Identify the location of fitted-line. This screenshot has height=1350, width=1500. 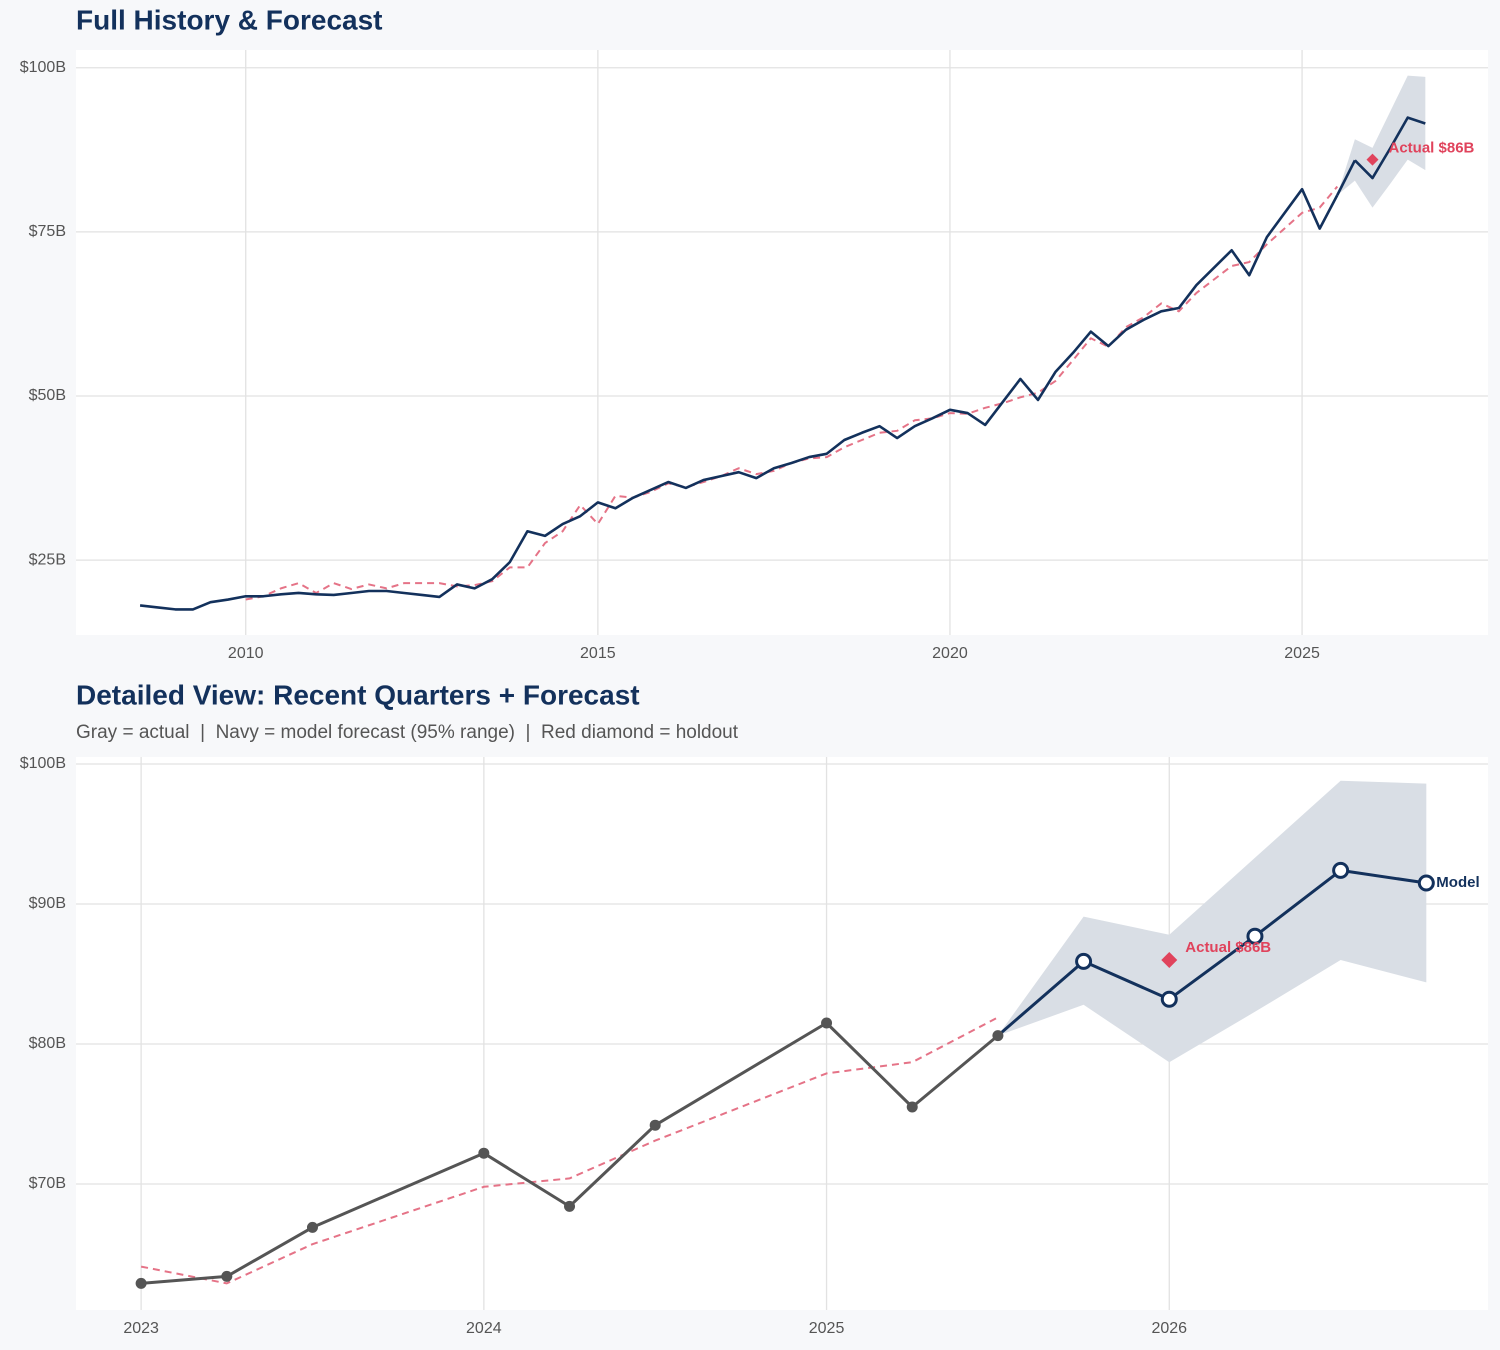
(569, 1150).